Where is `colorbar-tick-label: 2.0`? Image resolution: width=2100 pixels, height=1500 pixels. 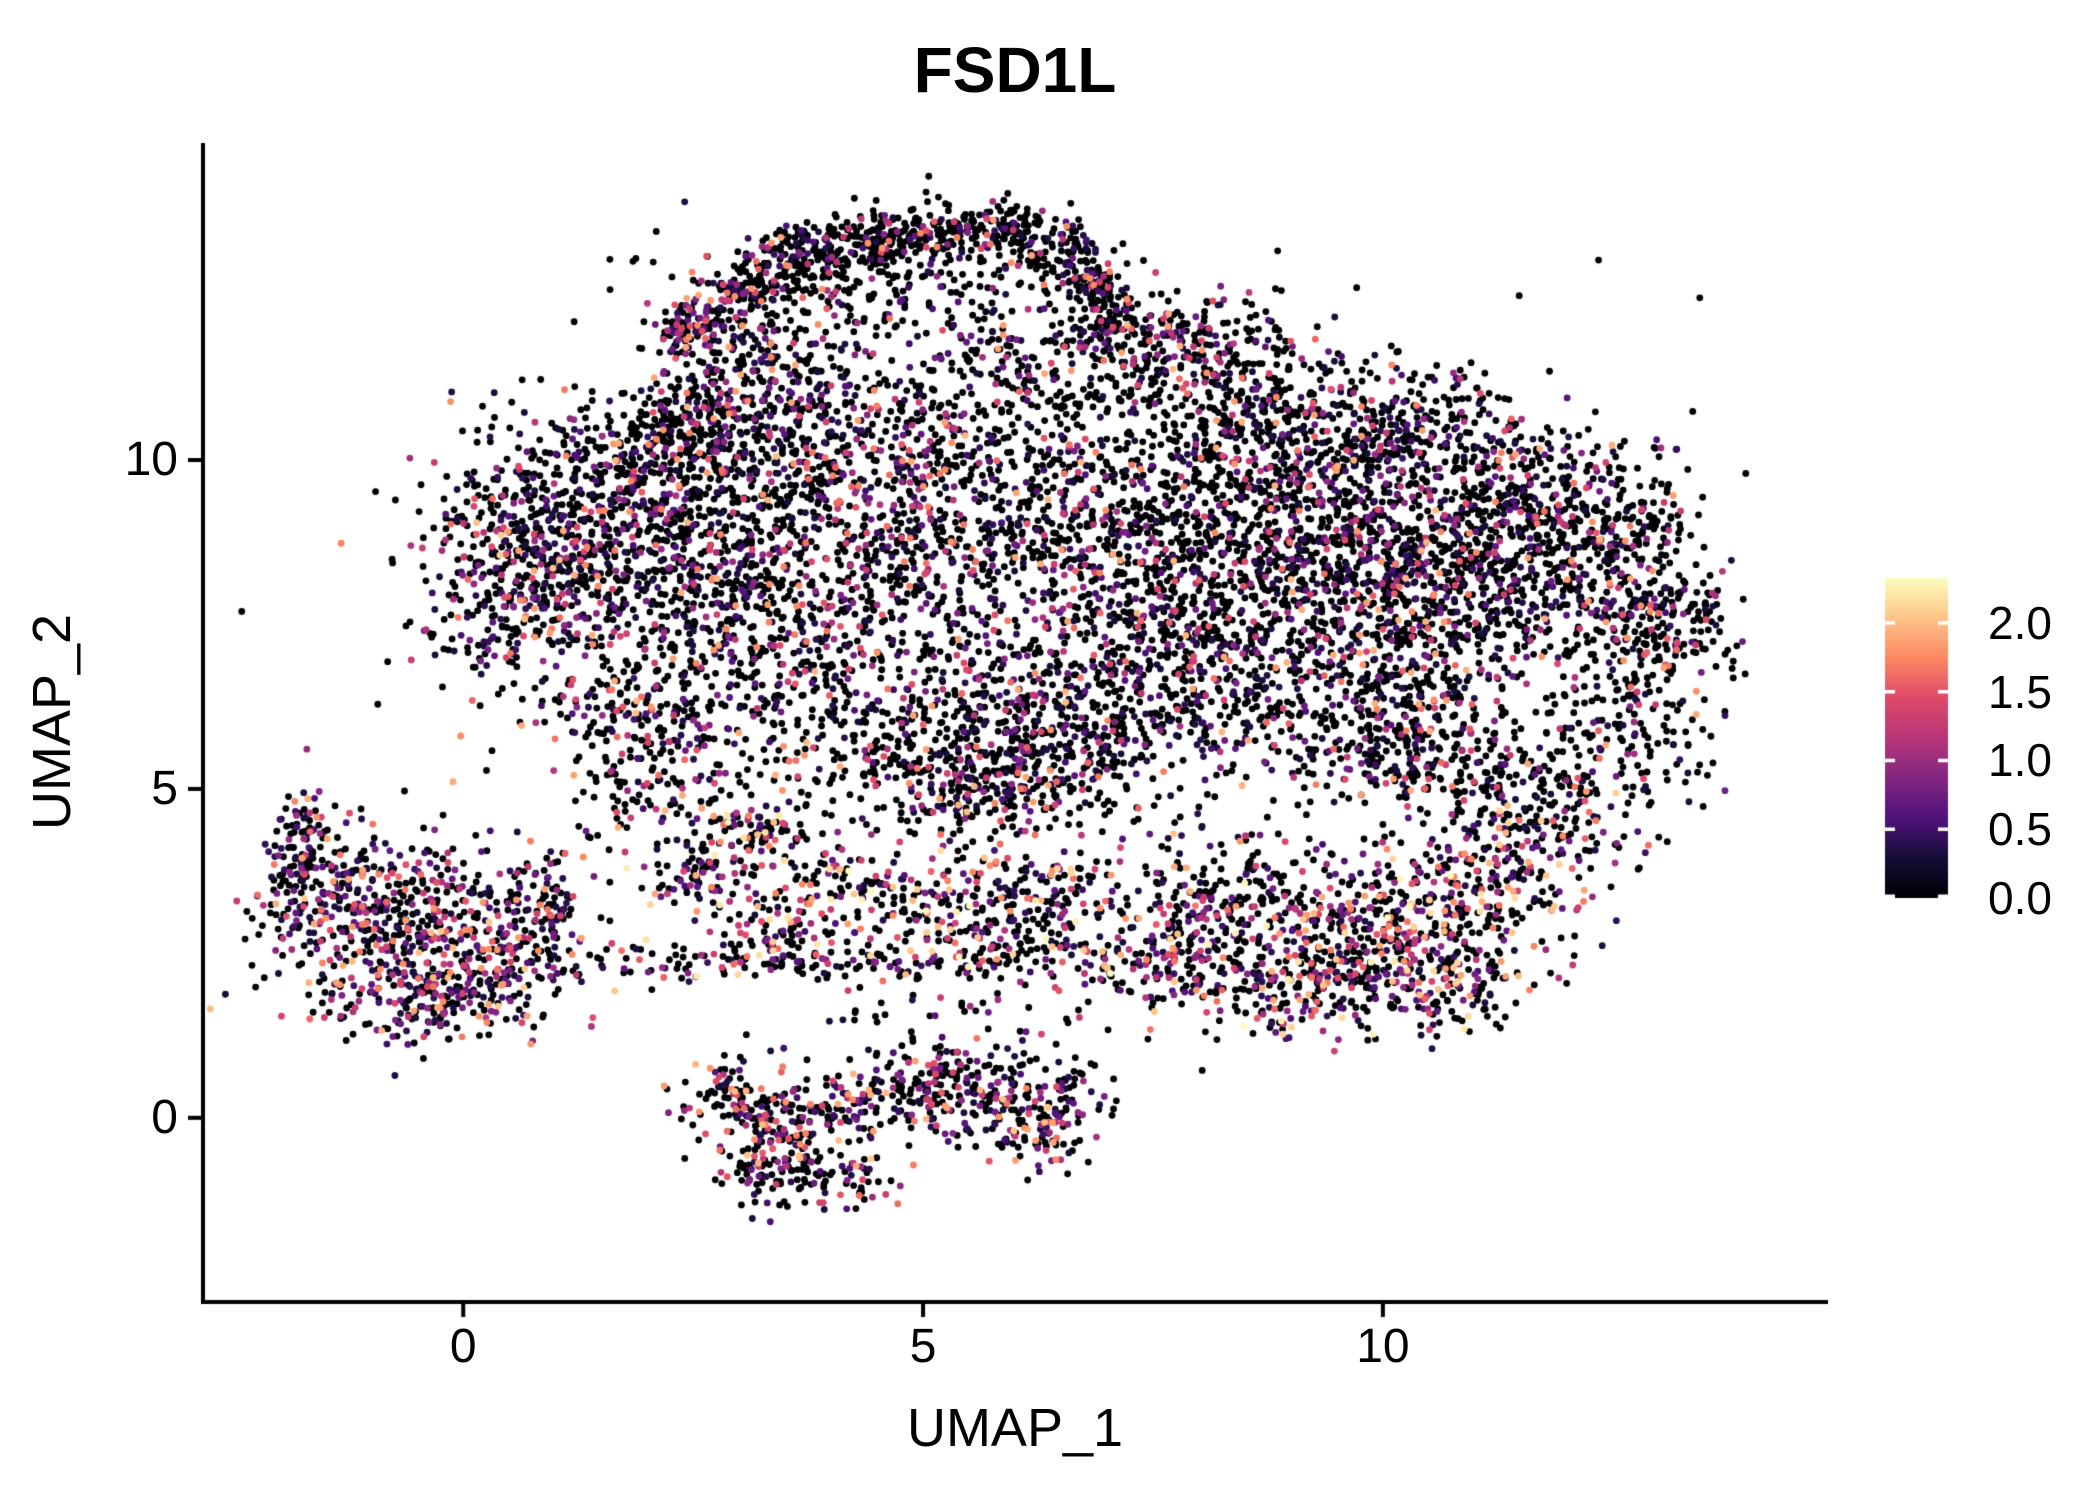
colorbar-tick-label: 2.0 is located at coordinates (2020, 622).